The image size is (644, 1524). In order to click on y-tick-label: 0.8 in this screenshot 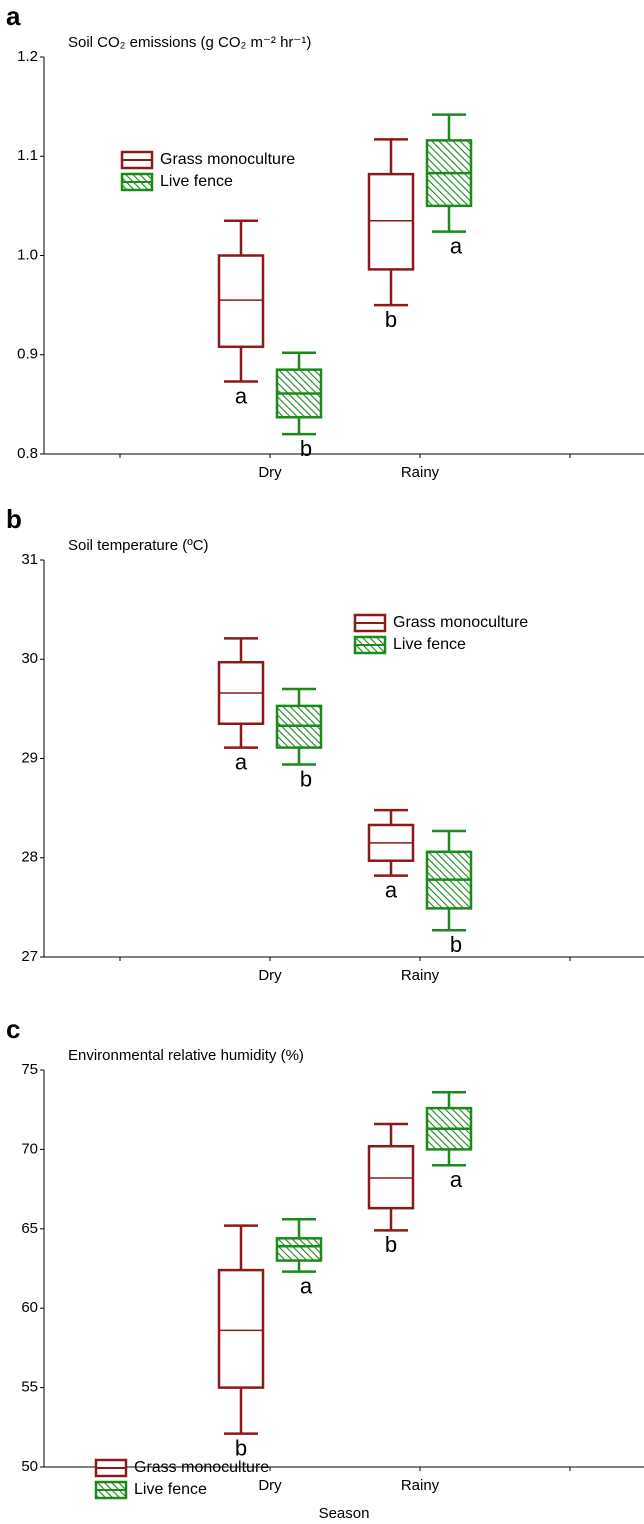, I will do `click(27, 453)`.